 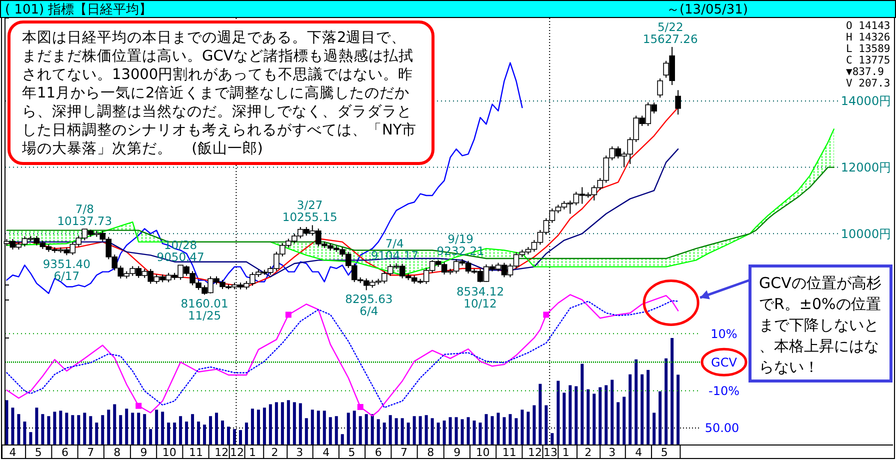 What do you see at coordinates (66, 270) in the screenshot?
I see `annotation: 9351.40 6/17` at bounding box center [66, 270].